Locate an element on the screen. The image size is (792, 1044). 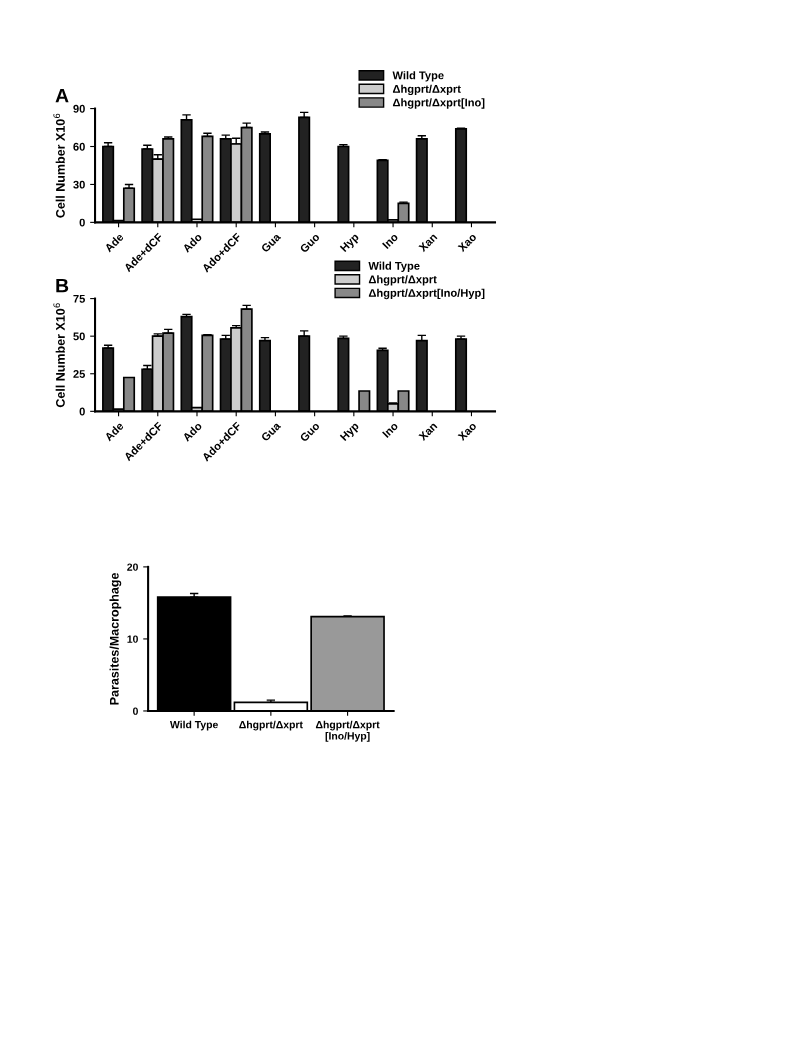
y-tick-label: 20 is located at coordinates (132, 567).